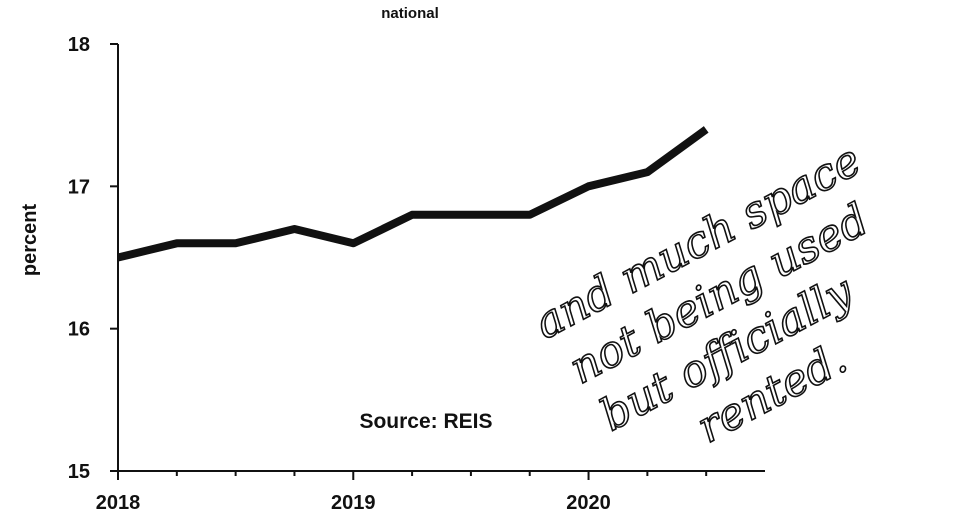 The width and height of the screenshot is (964, 522). Describe the element at coordinates (425, 421) in the screenshot. I see `source-annotation: Source: REIS` at that location.